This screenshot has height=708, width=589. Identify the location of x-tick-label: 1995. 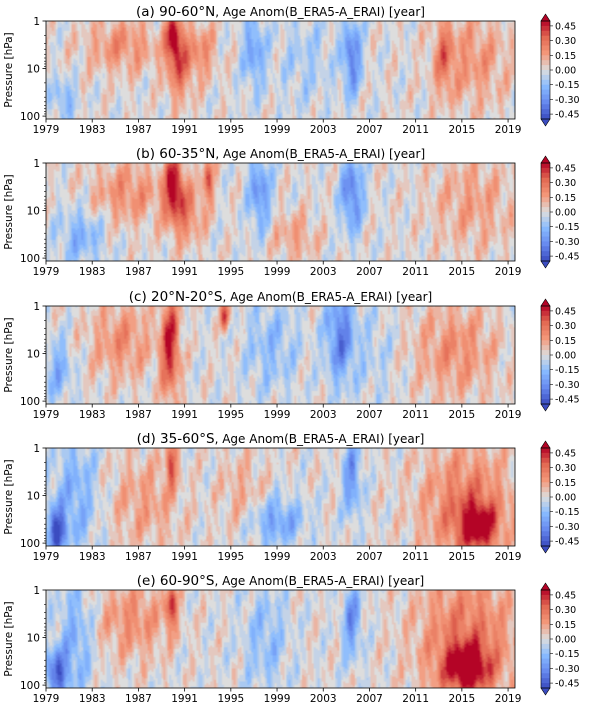
(230, 272).